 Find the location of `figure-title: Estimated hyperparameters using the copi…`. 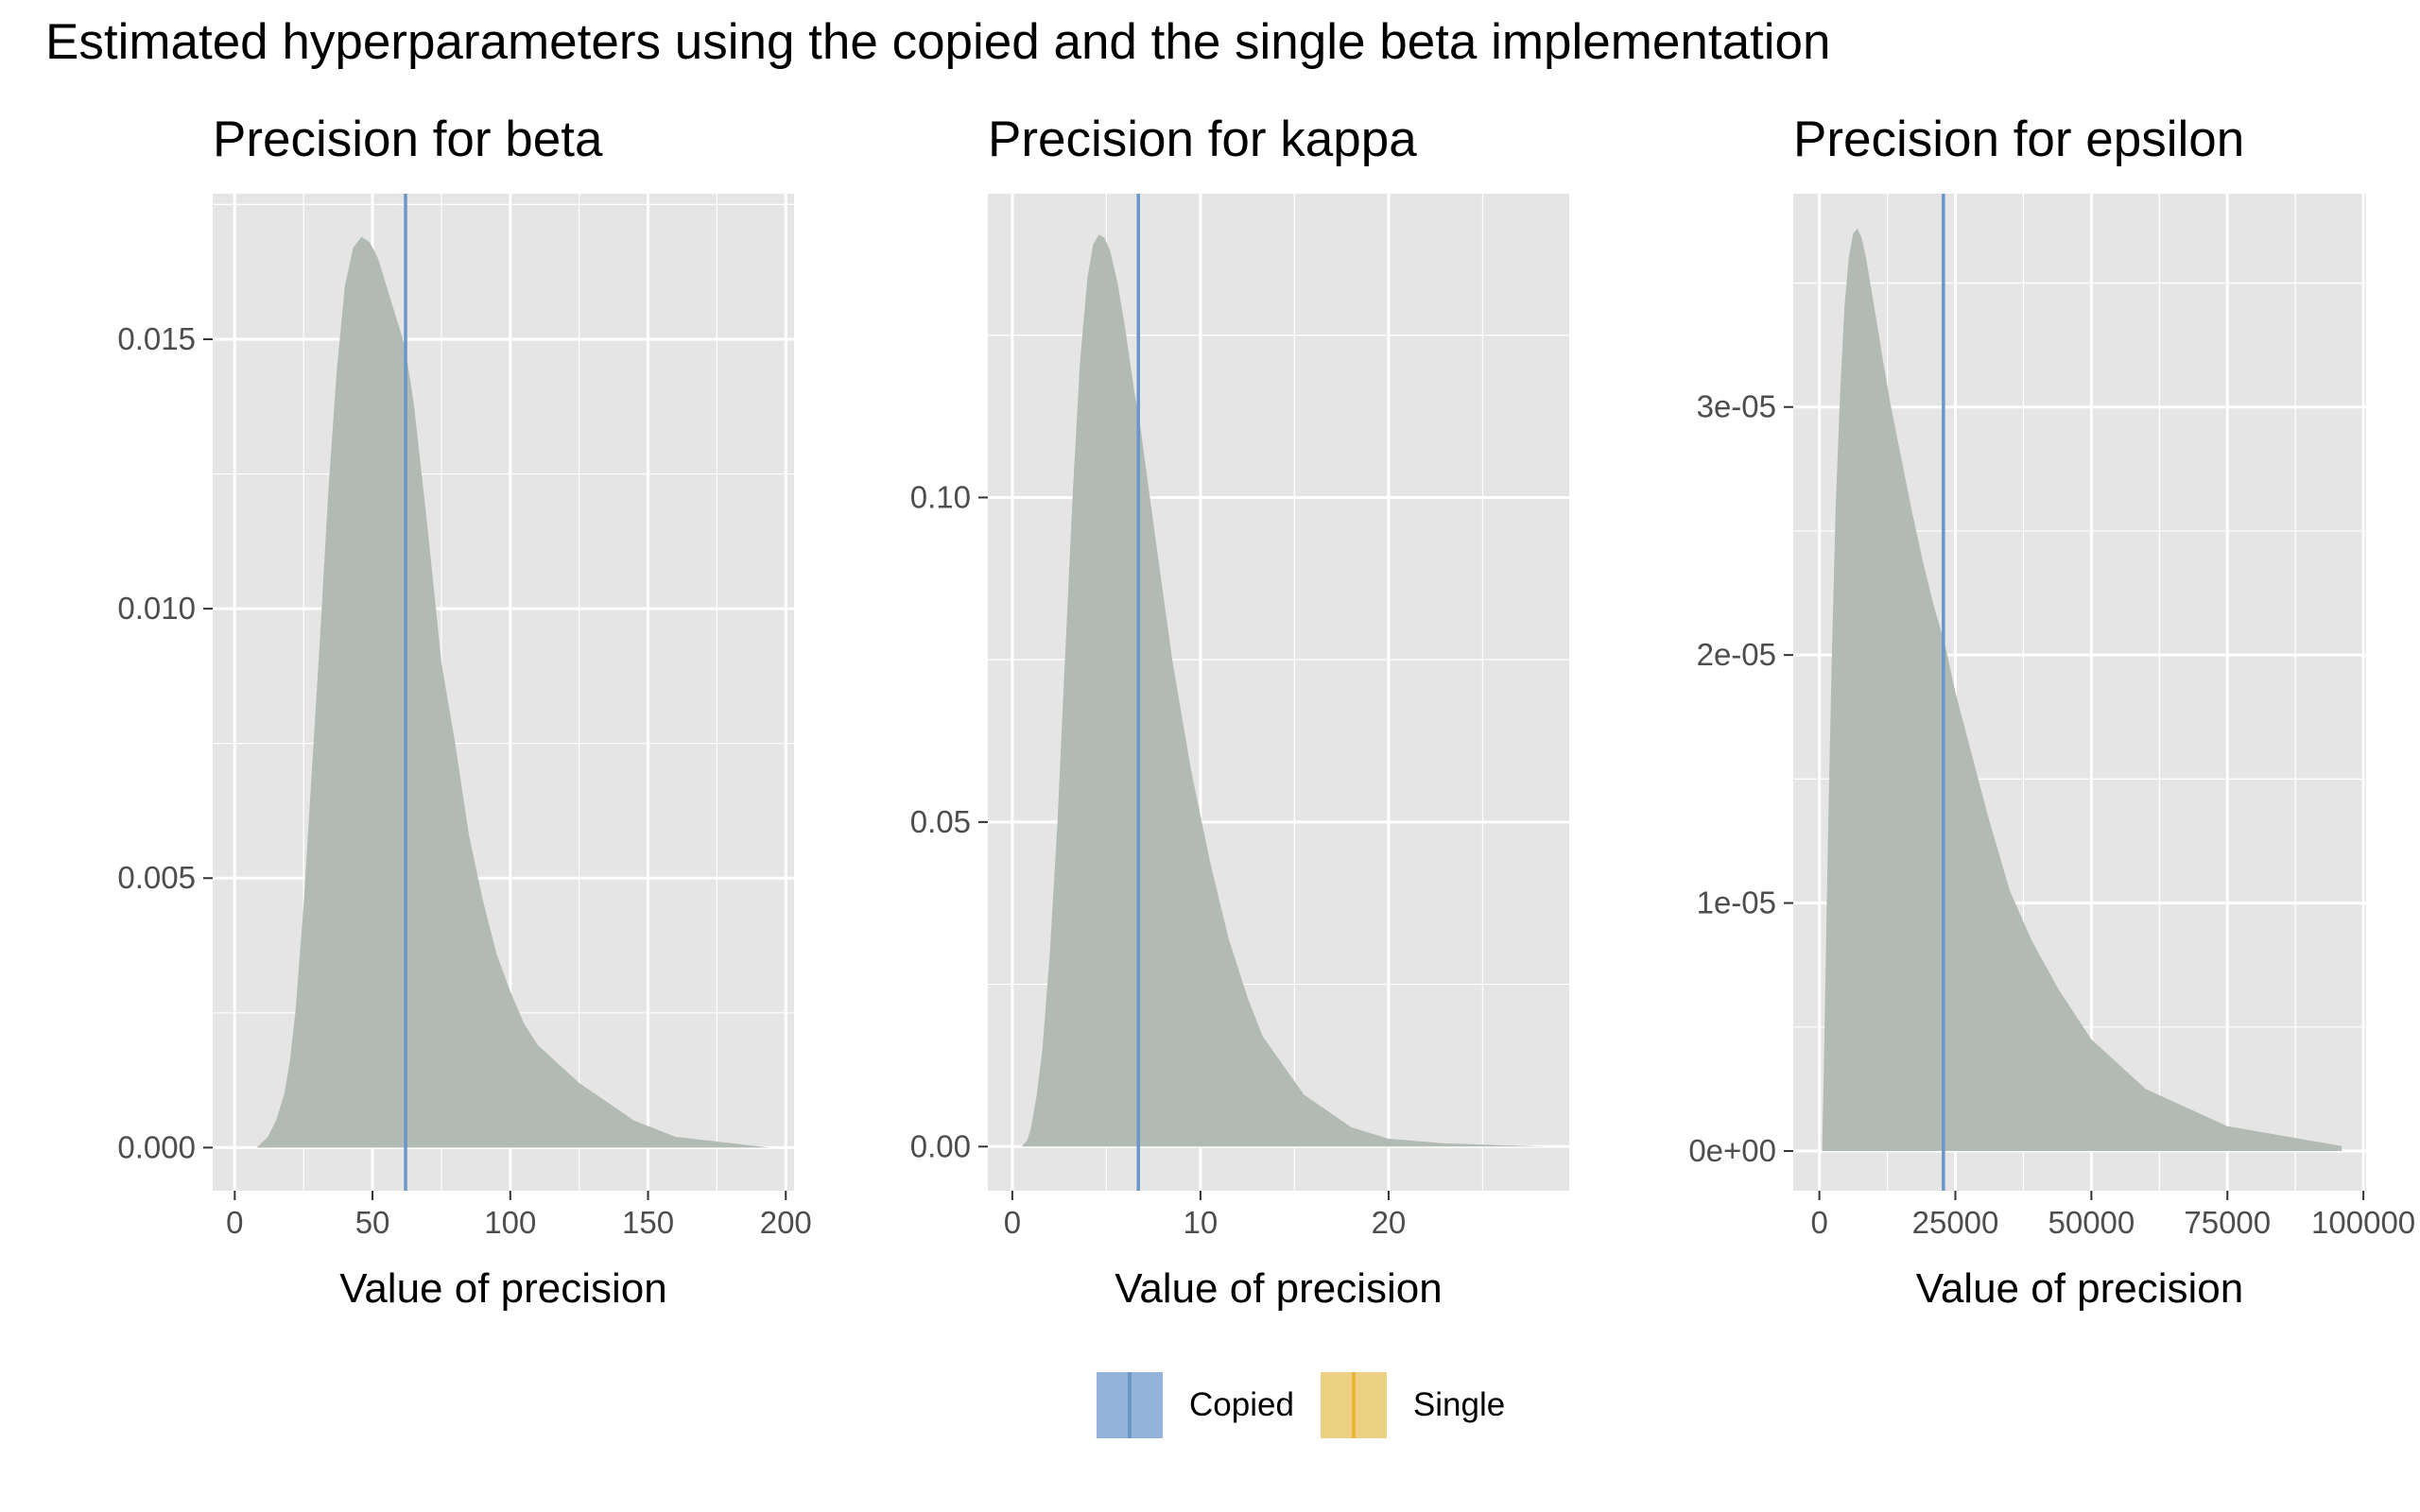

figure-title: Estimated hyperparameters using the copi… is located at coordinates (938, 42).